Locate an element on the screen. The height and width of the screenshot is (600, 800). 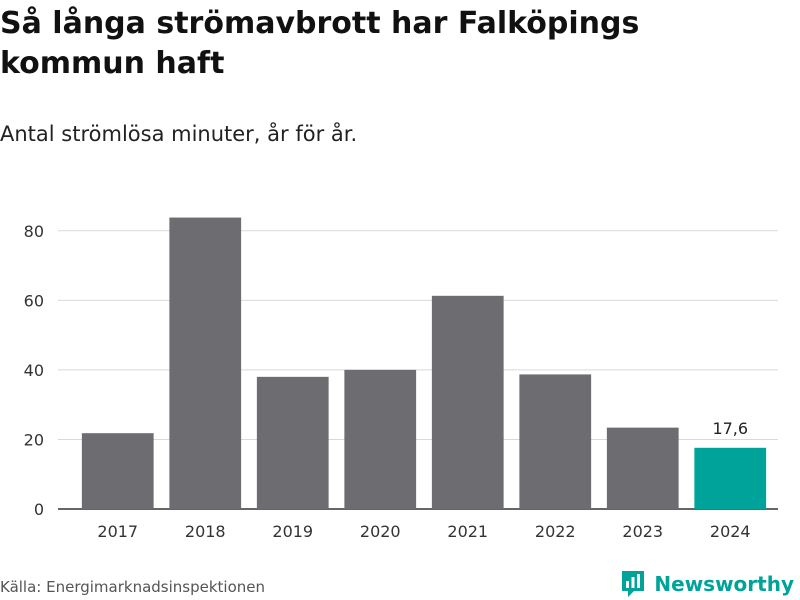
x-tick-label: 2022 is located at coordinates (555, 531).